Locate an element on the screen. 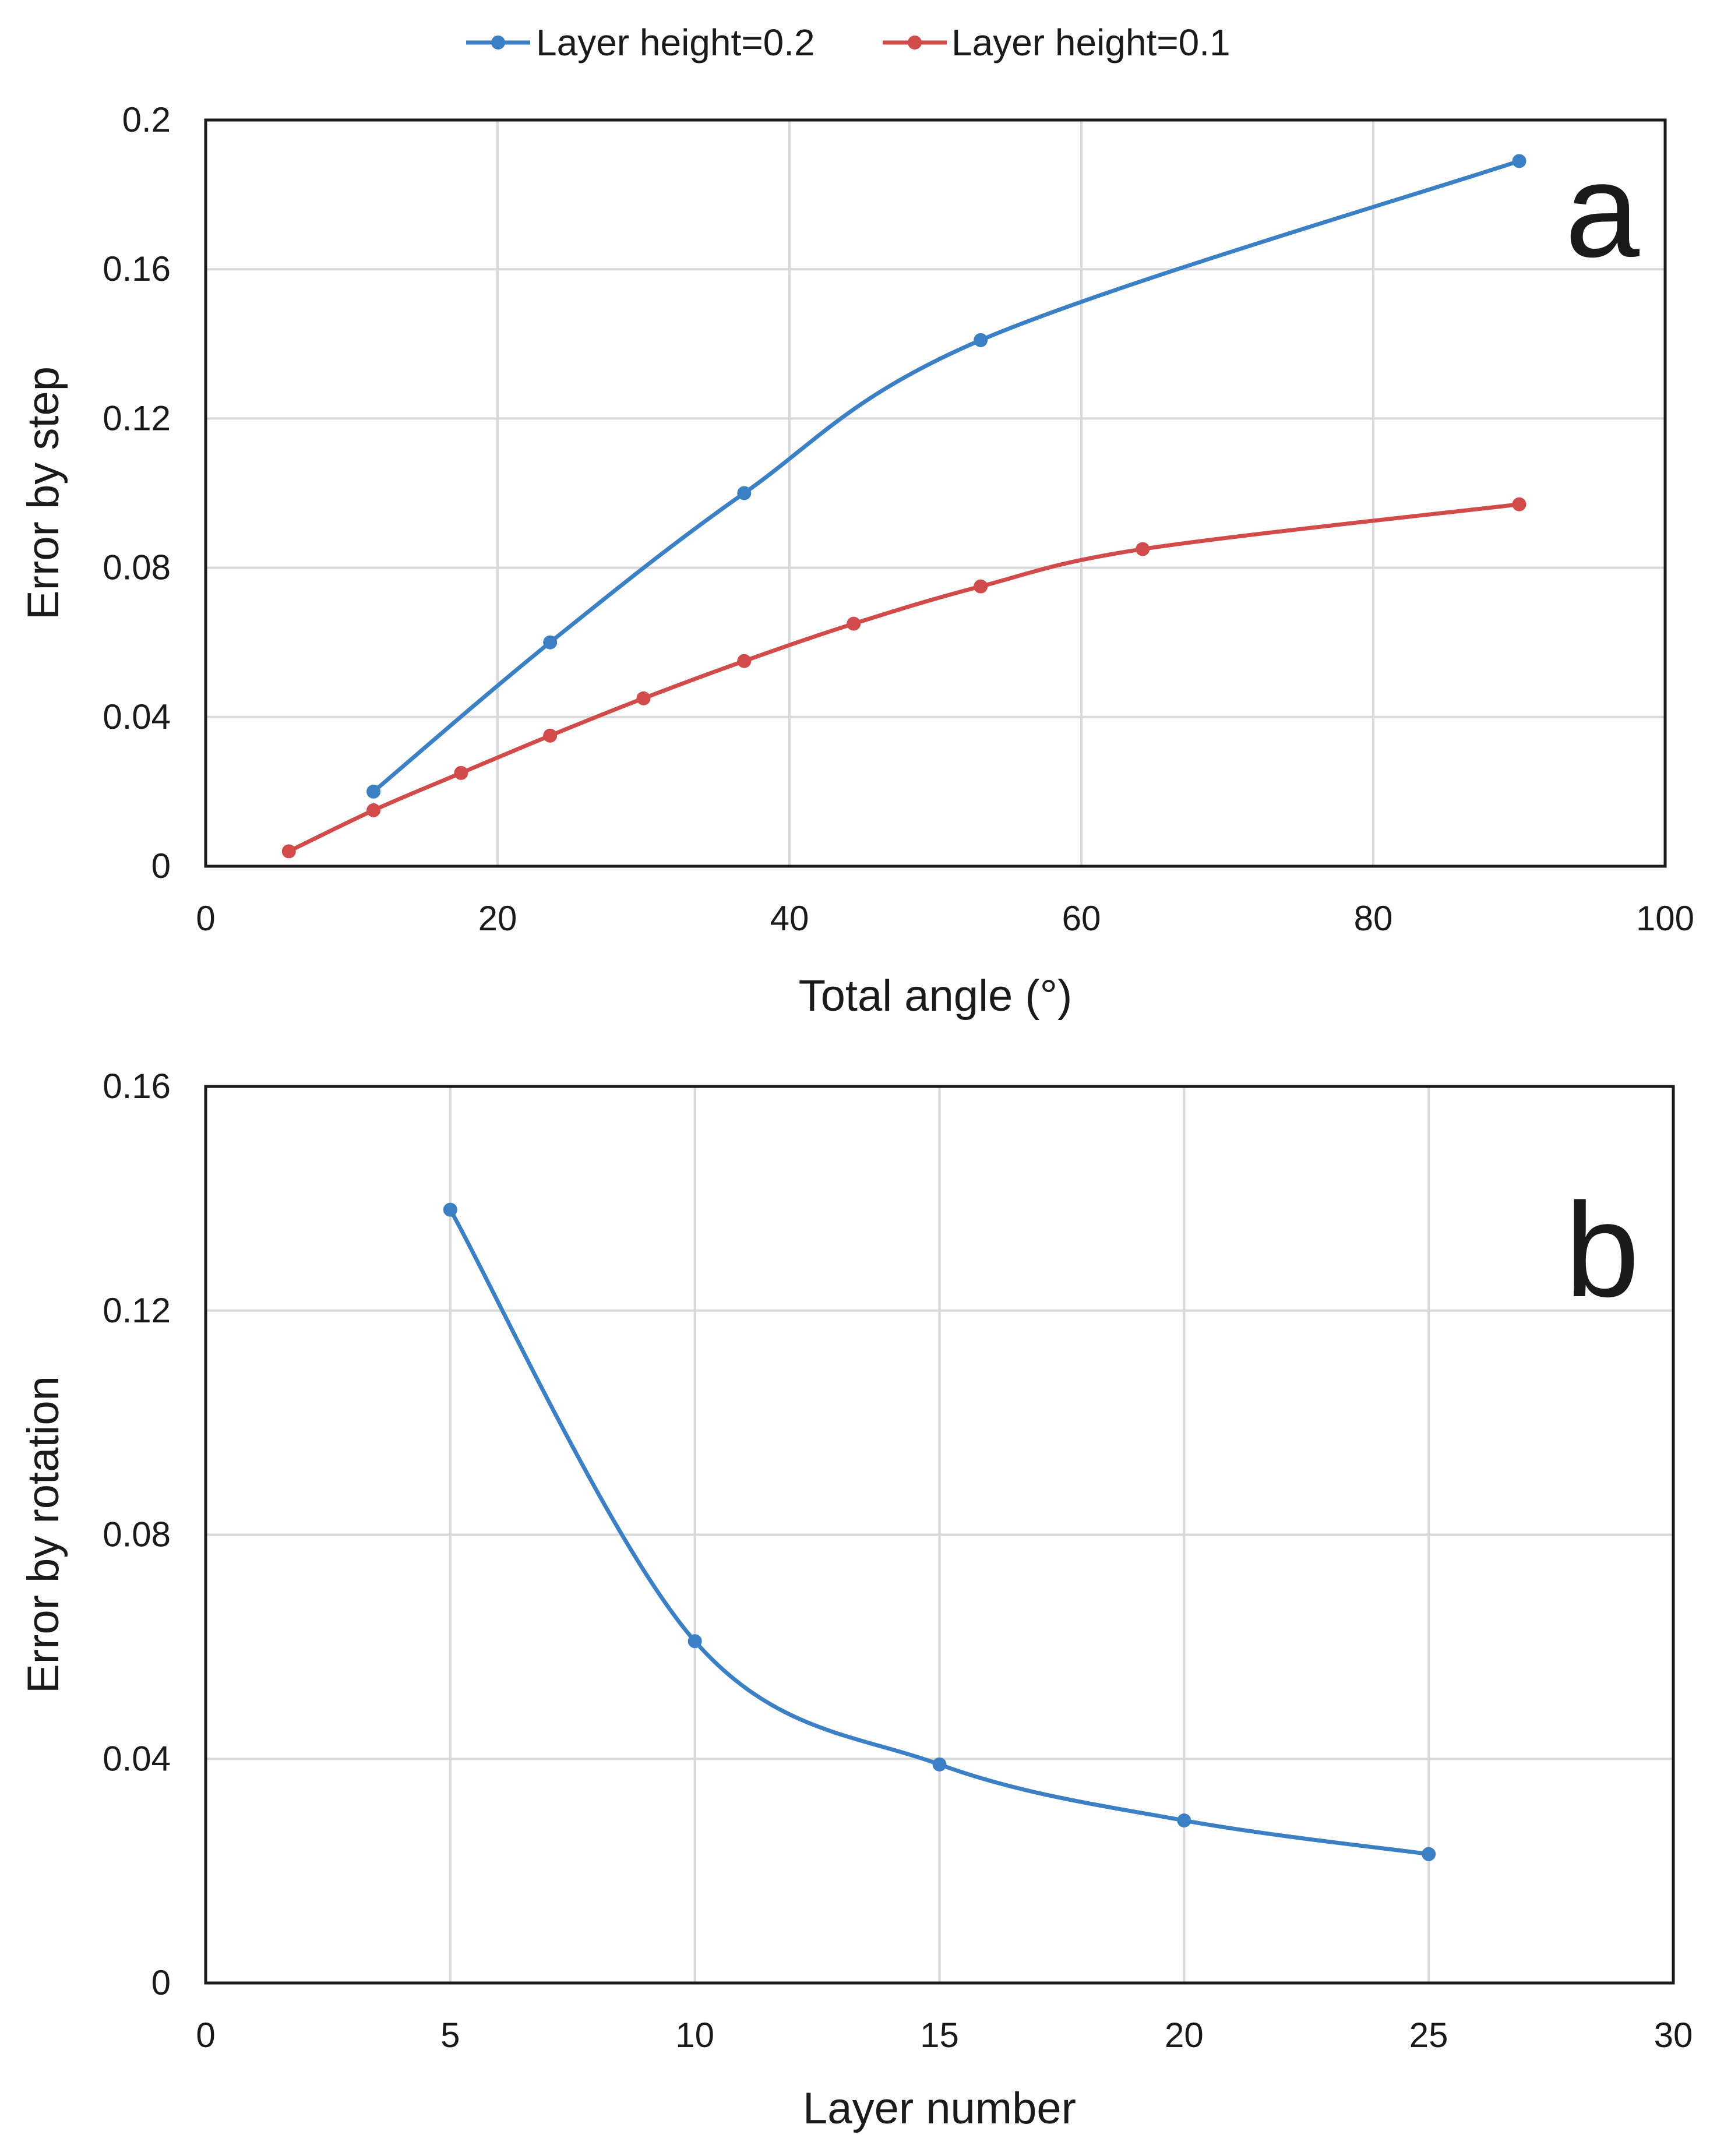  y-axis-title: Error by step is located at coordinates (43, 493).